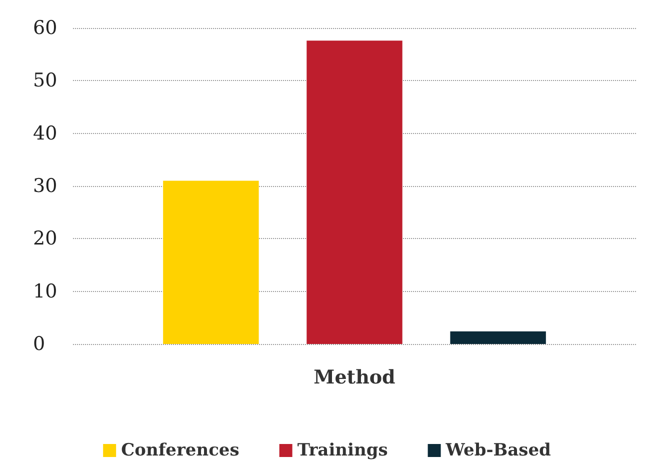  What do you see at coordinates (45, 291) in the screenshot?
I see `y-tick-label: 10` at bounding box center [45, 291].